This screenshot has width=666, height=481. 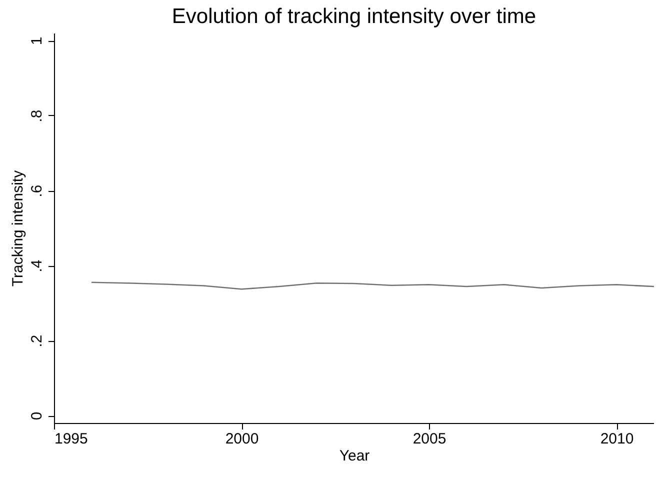 What do you see at coordinates (242, 439) in the screenshot?
I see `x-tick-label: 2000` at bounding box center [242, 439].